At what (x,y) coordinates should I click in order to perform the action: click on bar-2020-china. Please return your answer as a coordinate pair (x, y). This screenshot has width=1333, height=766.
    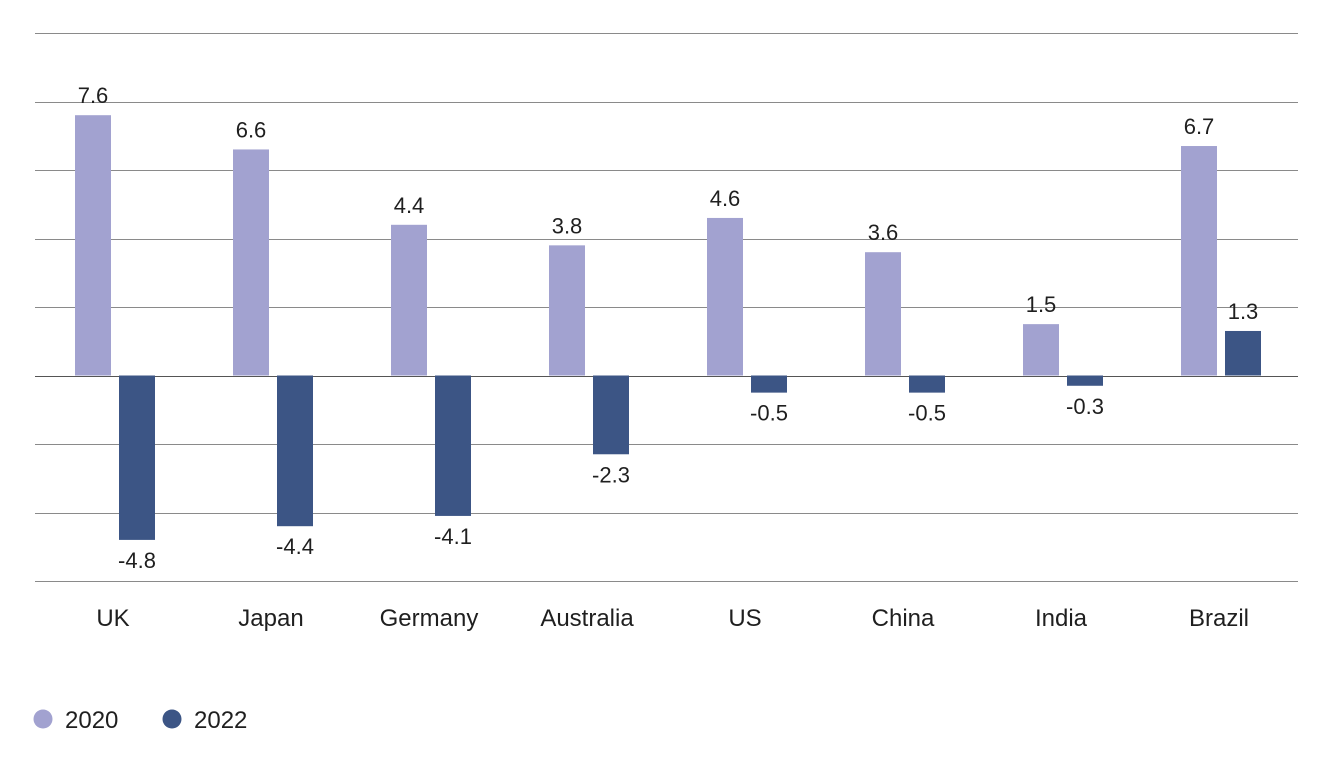
    Looking at the image, I should click on (883, 314).